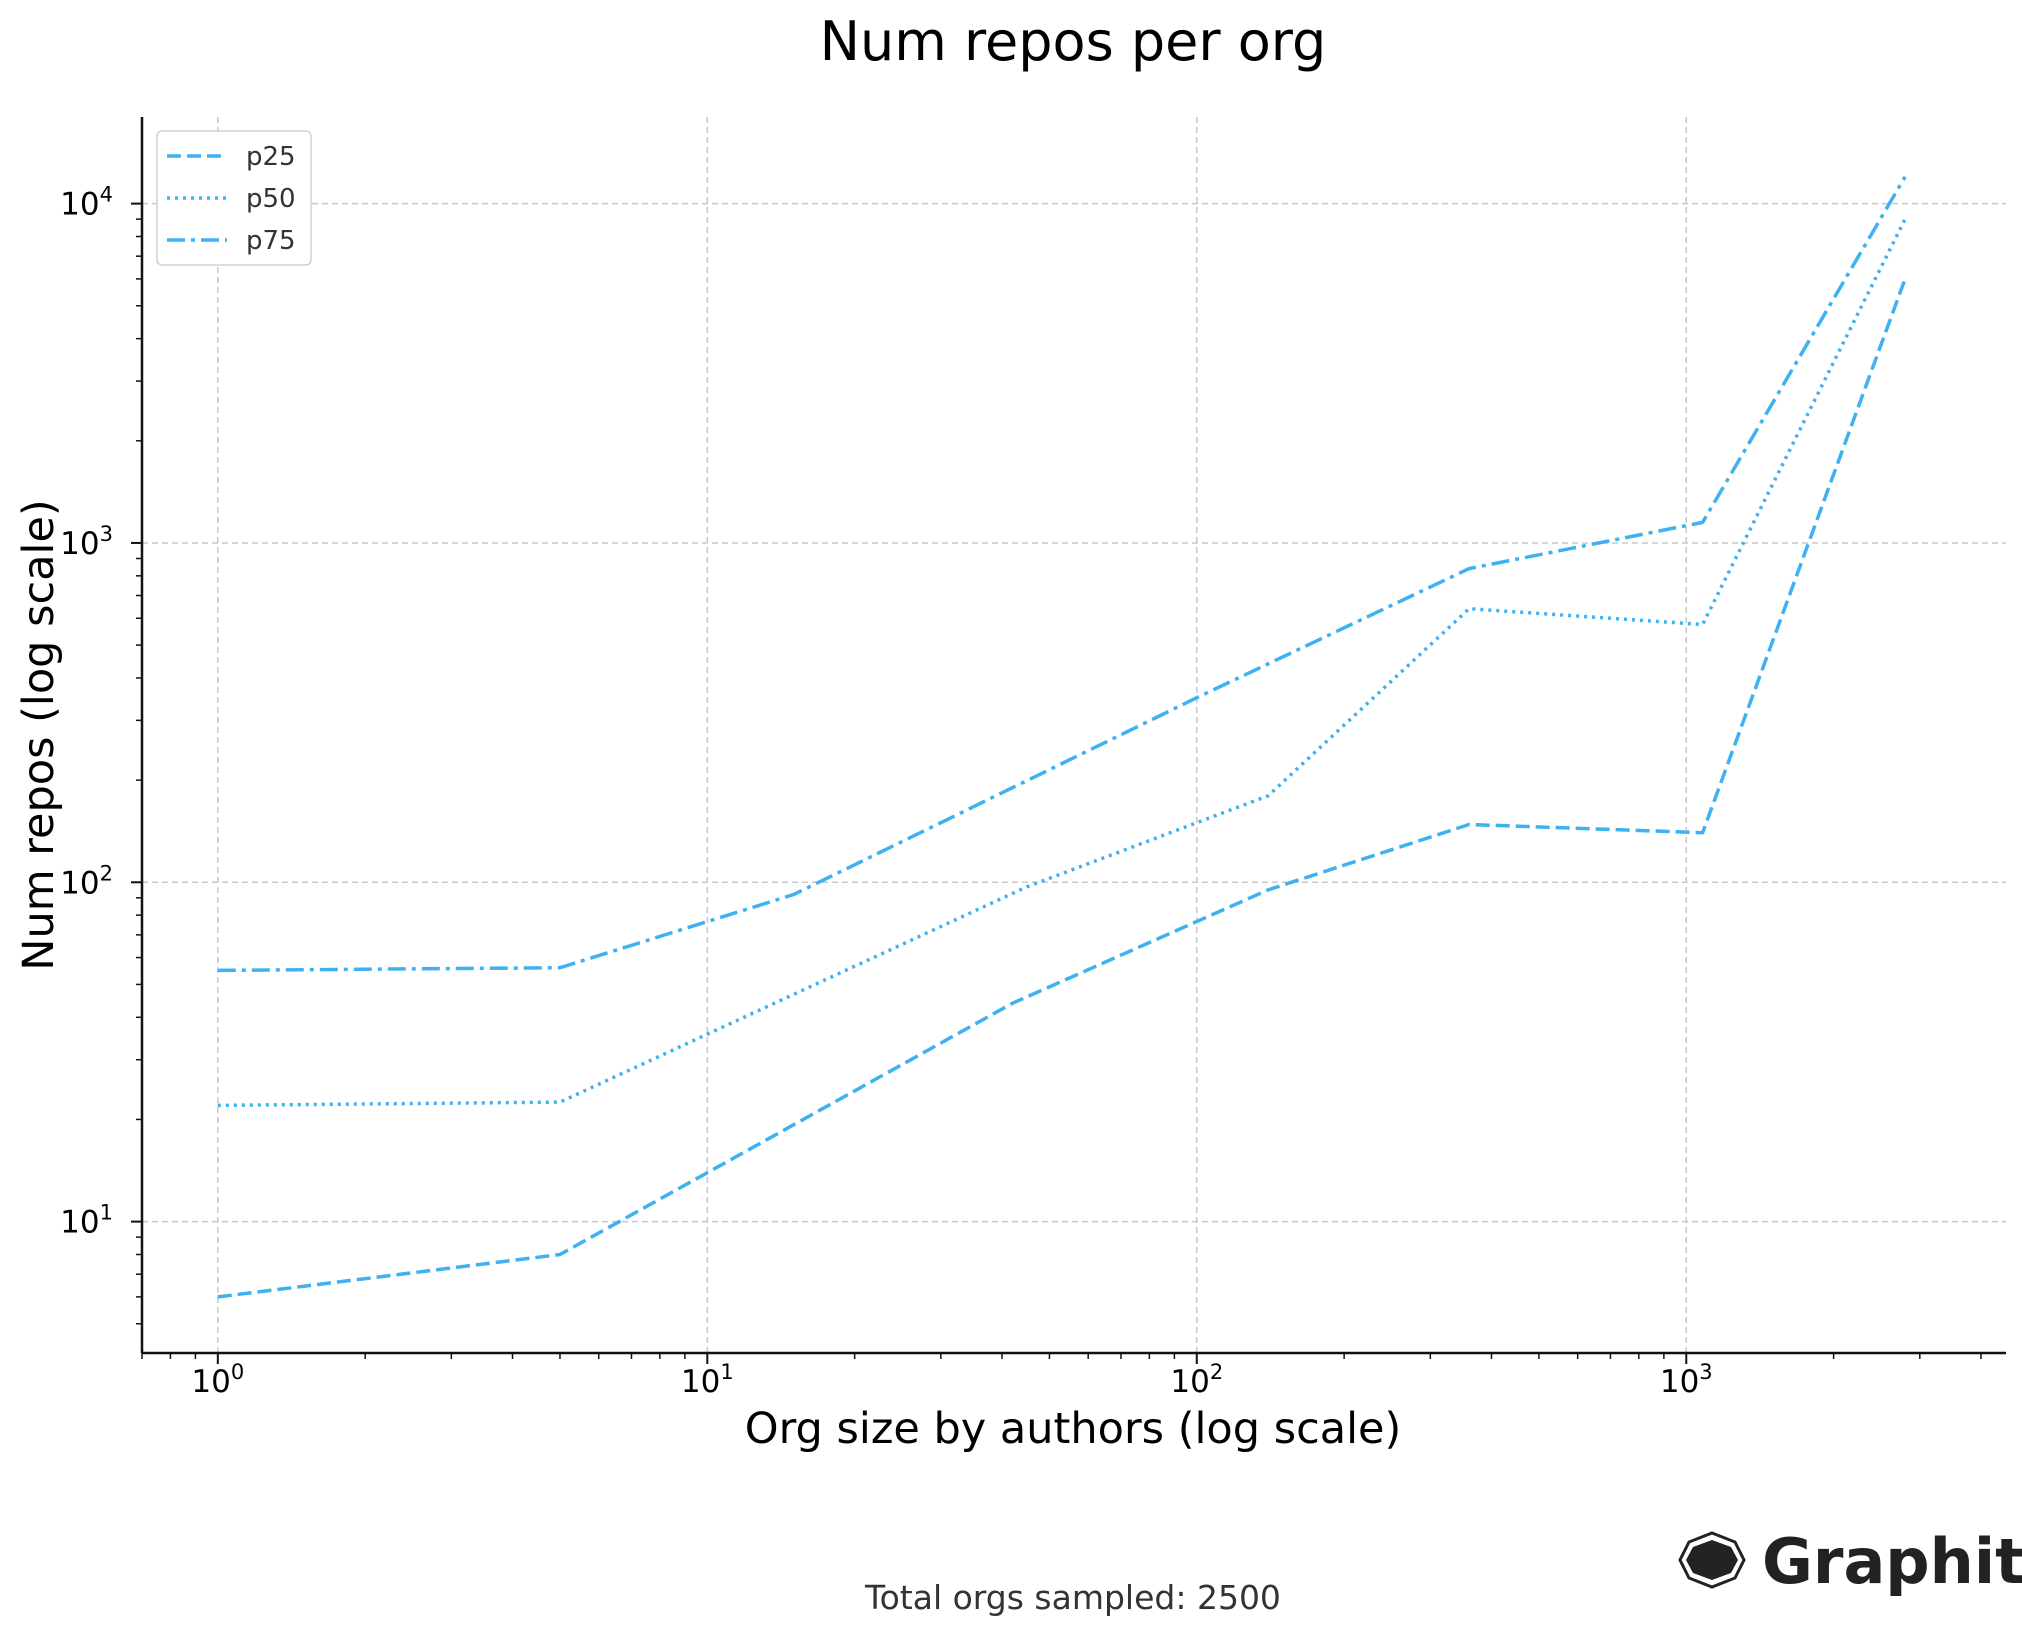 The image size is (2022, 1632). I want to click on legend-label-p75: p75, so click(271, 241).